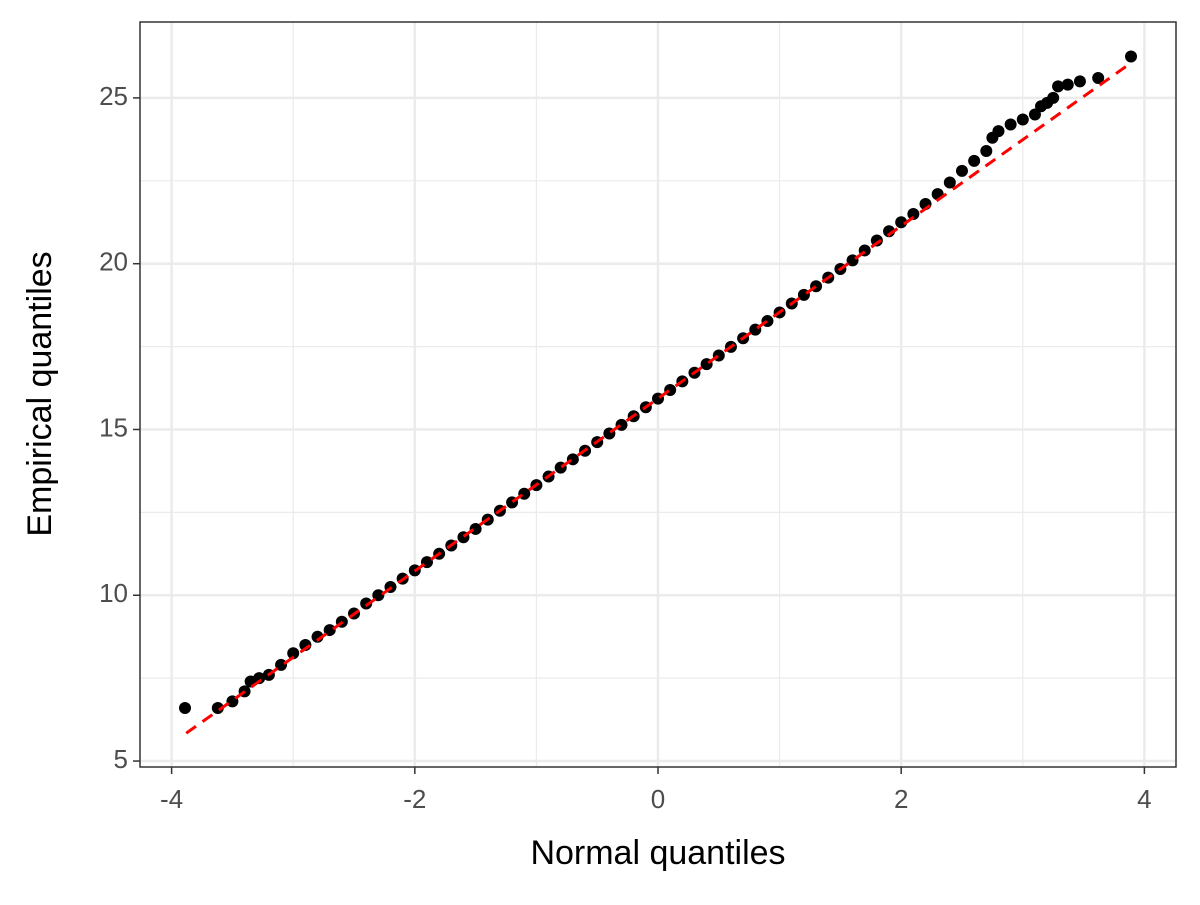  Describe the element at coordinates (658, 799) in the screenshot. I see `x-tick-label: 0` at that location.